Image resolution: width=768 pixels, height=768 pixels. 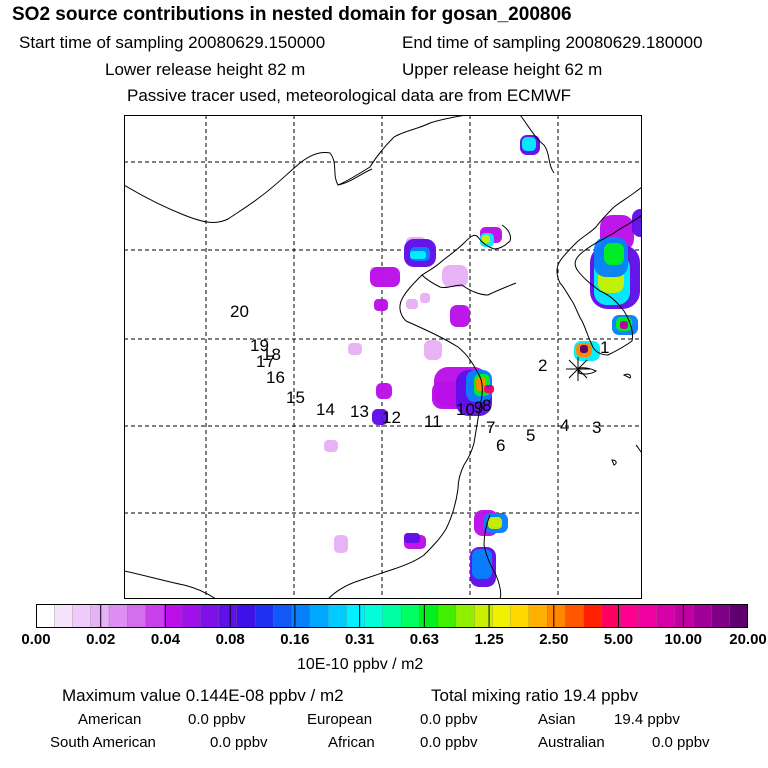 I want to click on trajectory-label: 8, so click(x=486, y=405).